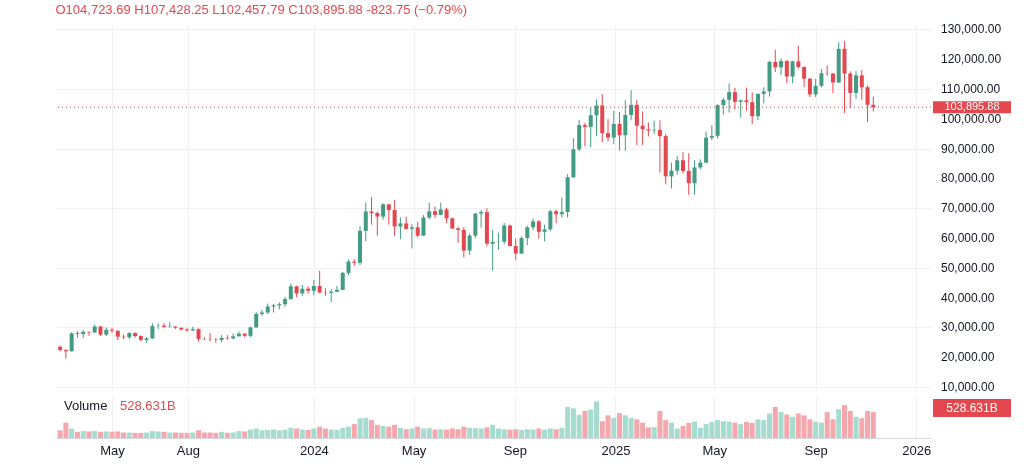 This screenshot has height=469, width=1024. Describe the element at coordinates (971, 118) in the screenshot. I see `y-tick-label: 100,000.00` at that location.